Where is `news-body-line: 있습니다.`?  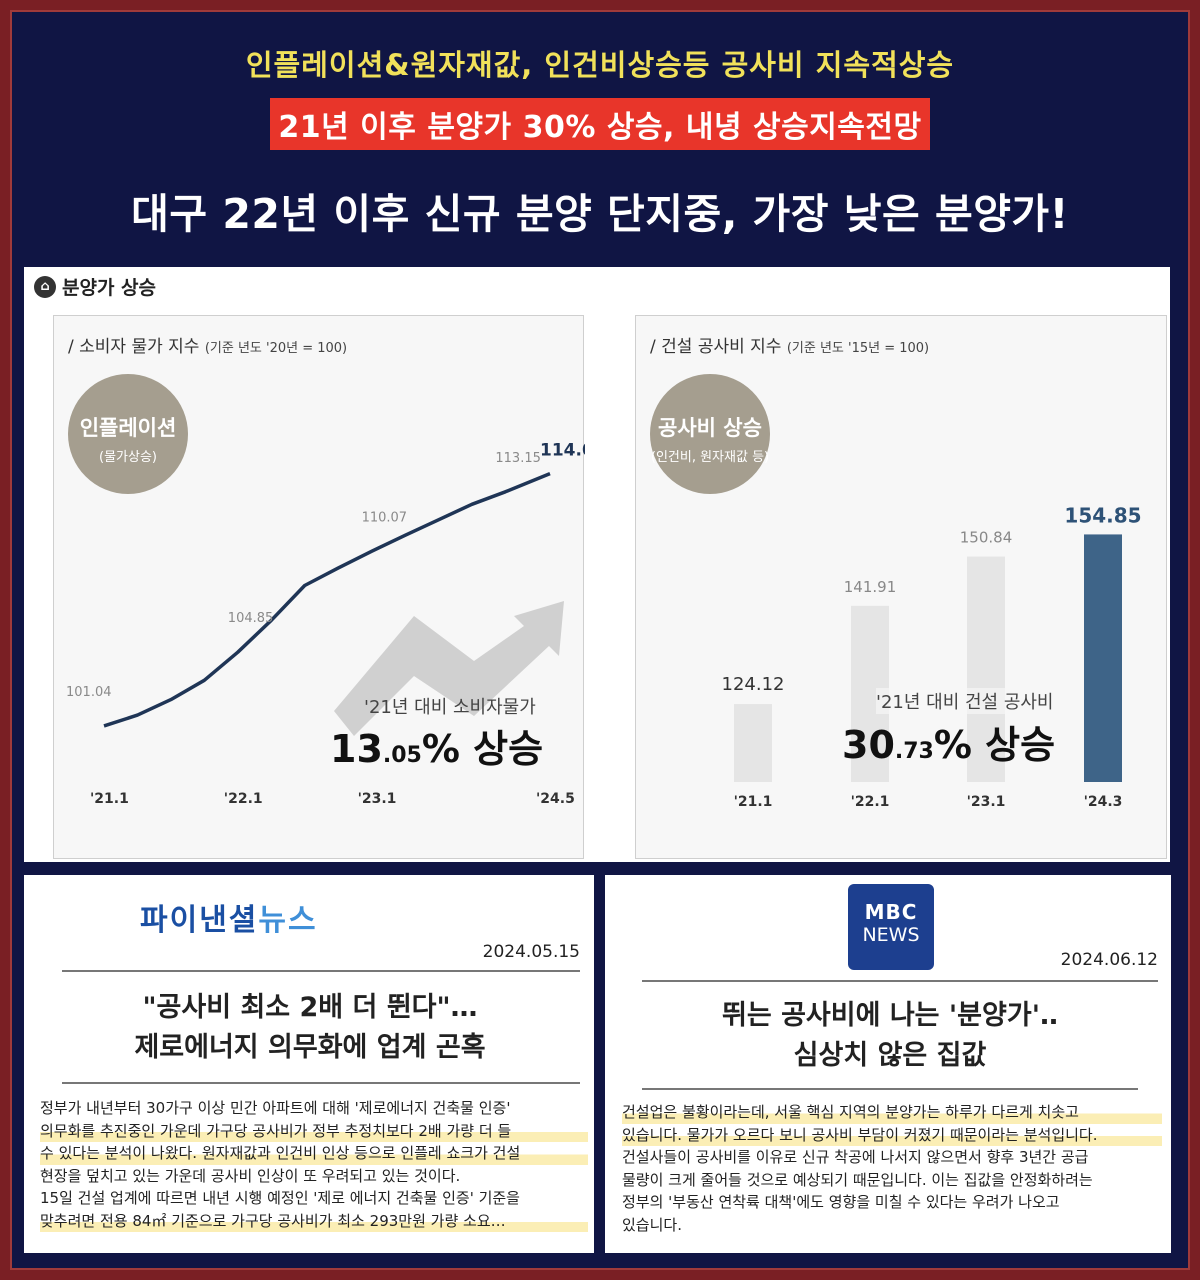
news-body-line: 있습니다. is located at coordinates (652, 1224).